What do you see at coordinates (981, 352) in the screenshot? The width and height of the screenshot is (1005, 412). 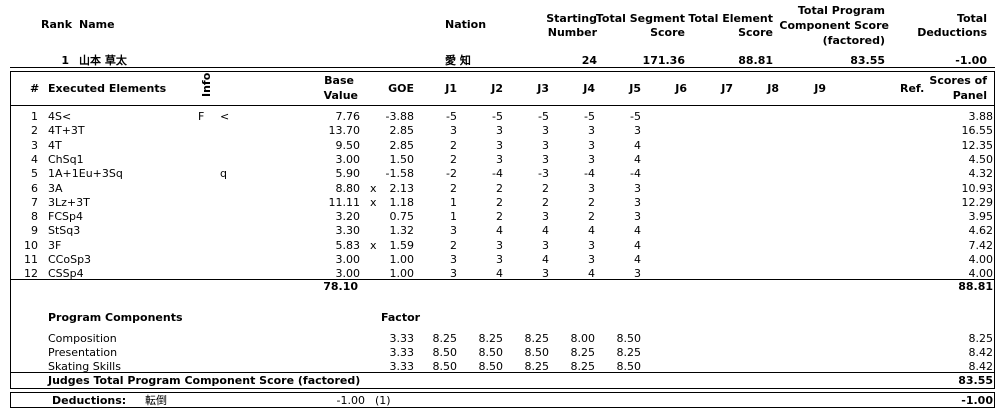 I see `component-score: 8.42` at bounding box center [981, 352].